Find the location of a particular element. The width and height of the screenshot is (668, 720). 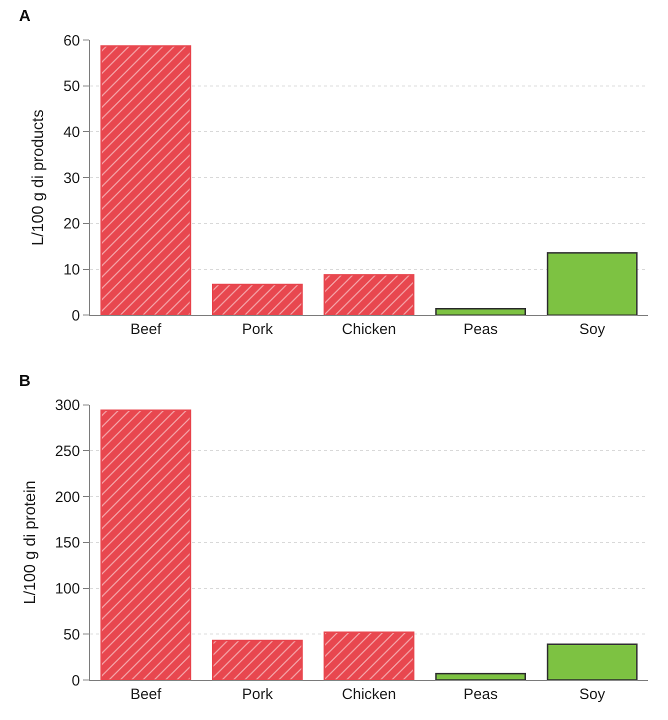

y-tick-label: 30 is located at coordinates (71, 178).